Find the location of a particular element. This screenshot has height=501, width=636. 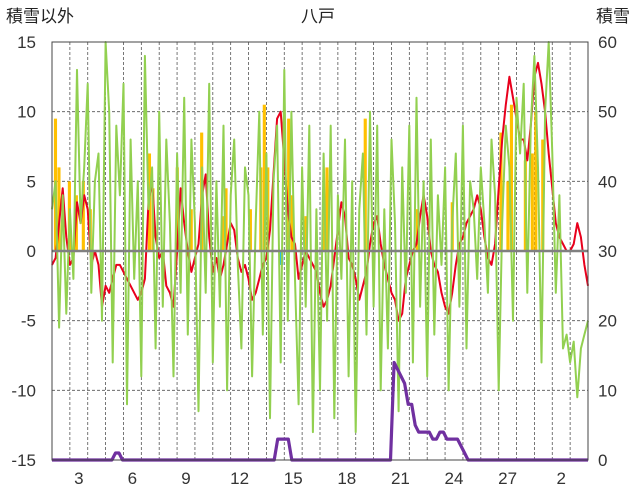

x-tick-label: 18 is located at coordinates (346, 478).